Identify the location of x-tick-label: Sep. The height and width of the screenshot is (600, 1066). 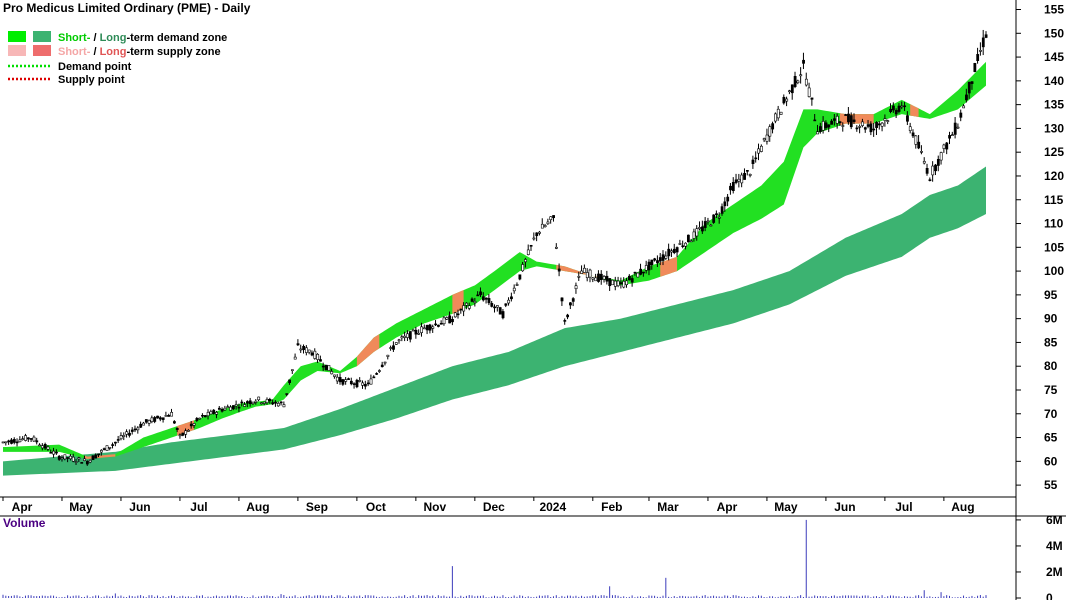
(317, 507).